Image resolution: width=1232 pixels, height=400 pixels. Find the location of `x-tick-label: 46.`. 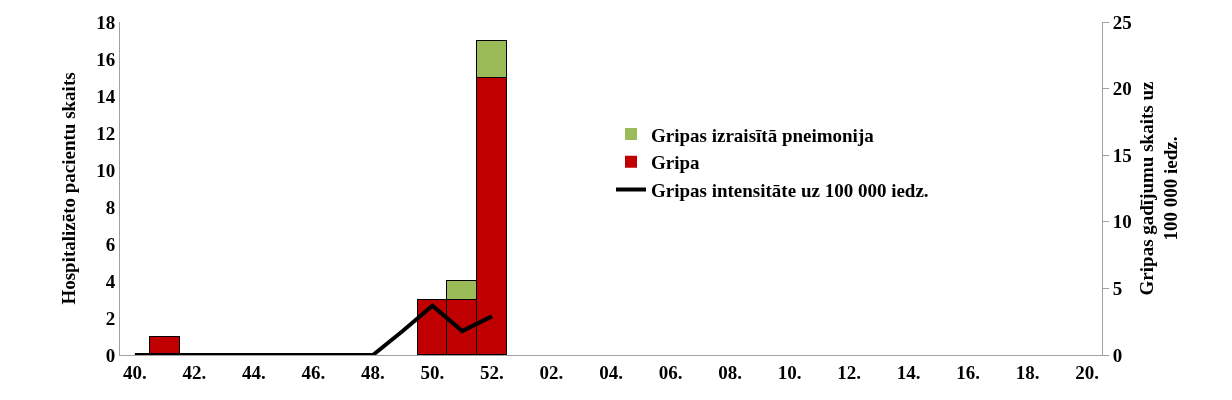

x-tick-label: 46. is located at coordinates (313, 372).